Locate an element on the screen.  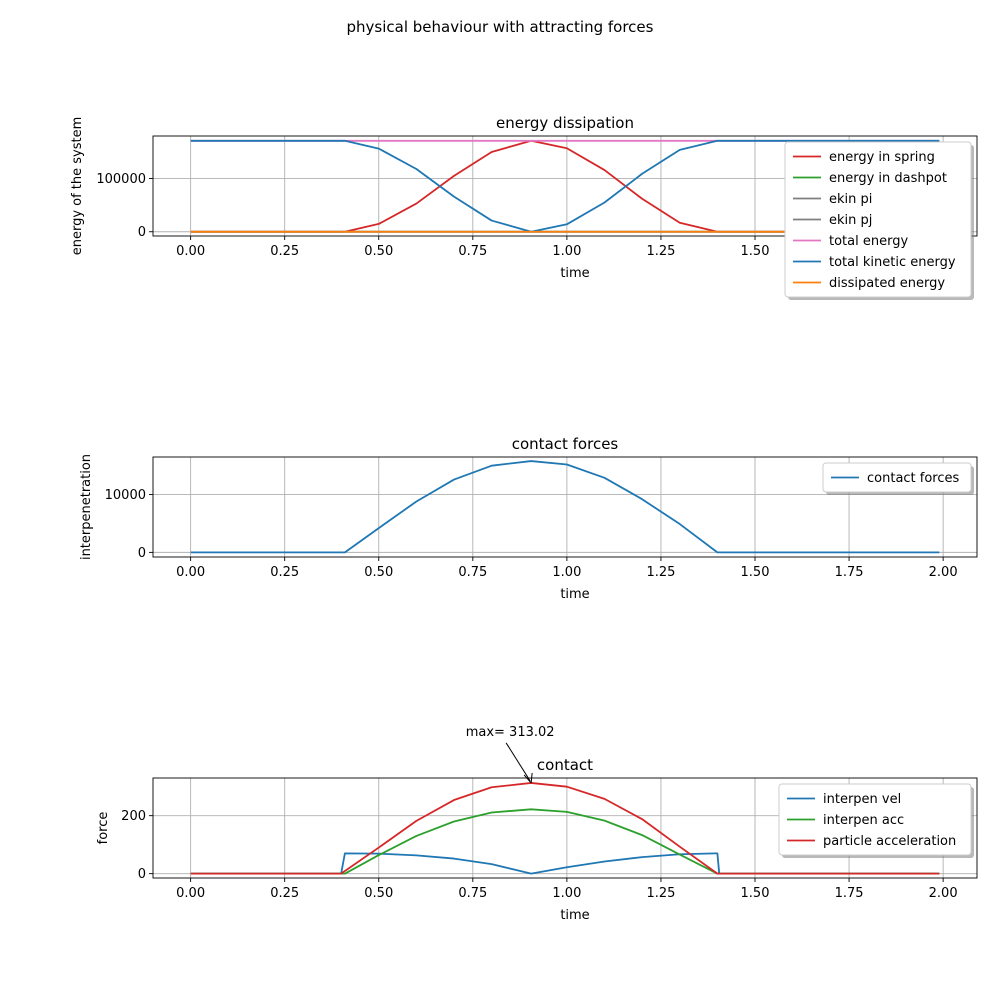
chart-1-xtick-label-6: 1.50 is located at coordinates (755, 251).